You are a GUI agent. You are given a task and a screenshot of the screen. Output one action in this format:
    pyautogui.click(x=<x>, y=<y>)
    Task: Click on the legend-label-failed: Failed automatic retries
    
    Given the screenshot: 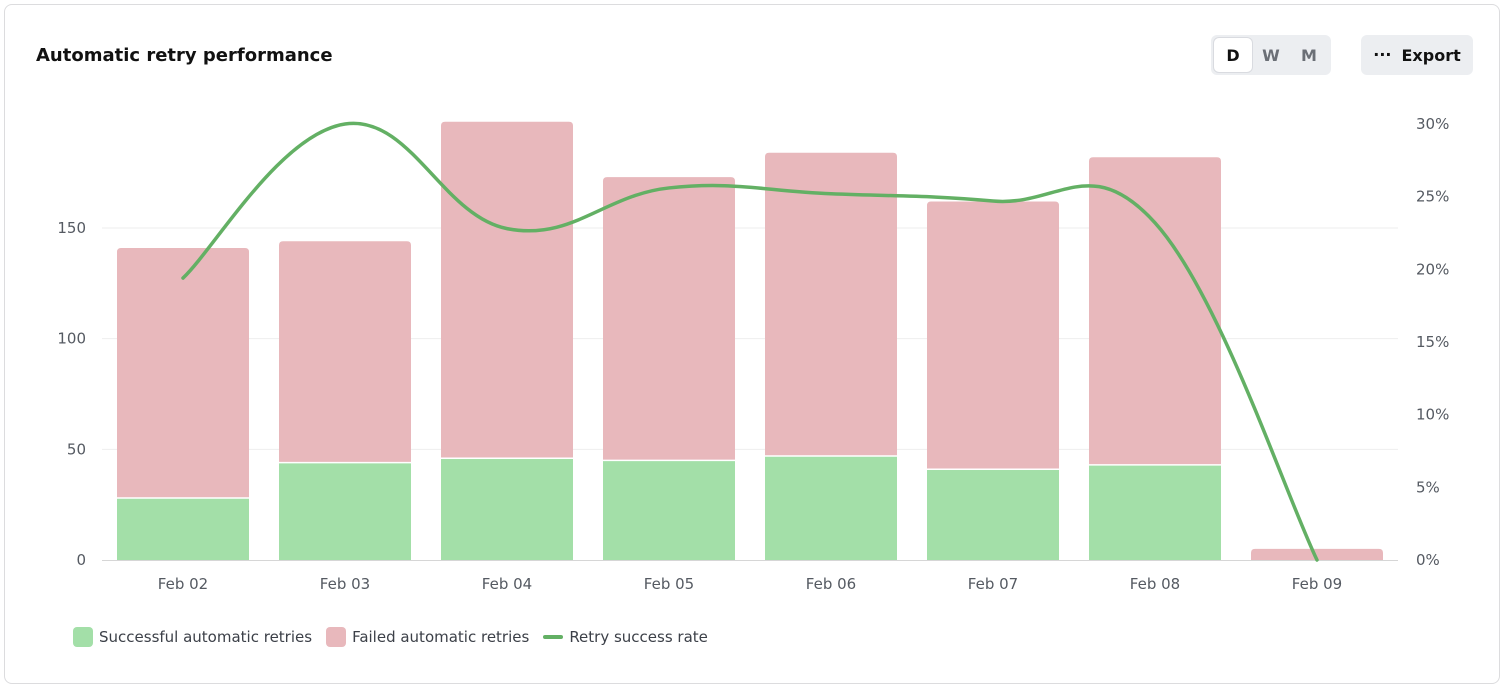 What is the action you would take?
    pyautogui.click(x=441, y=637)
    